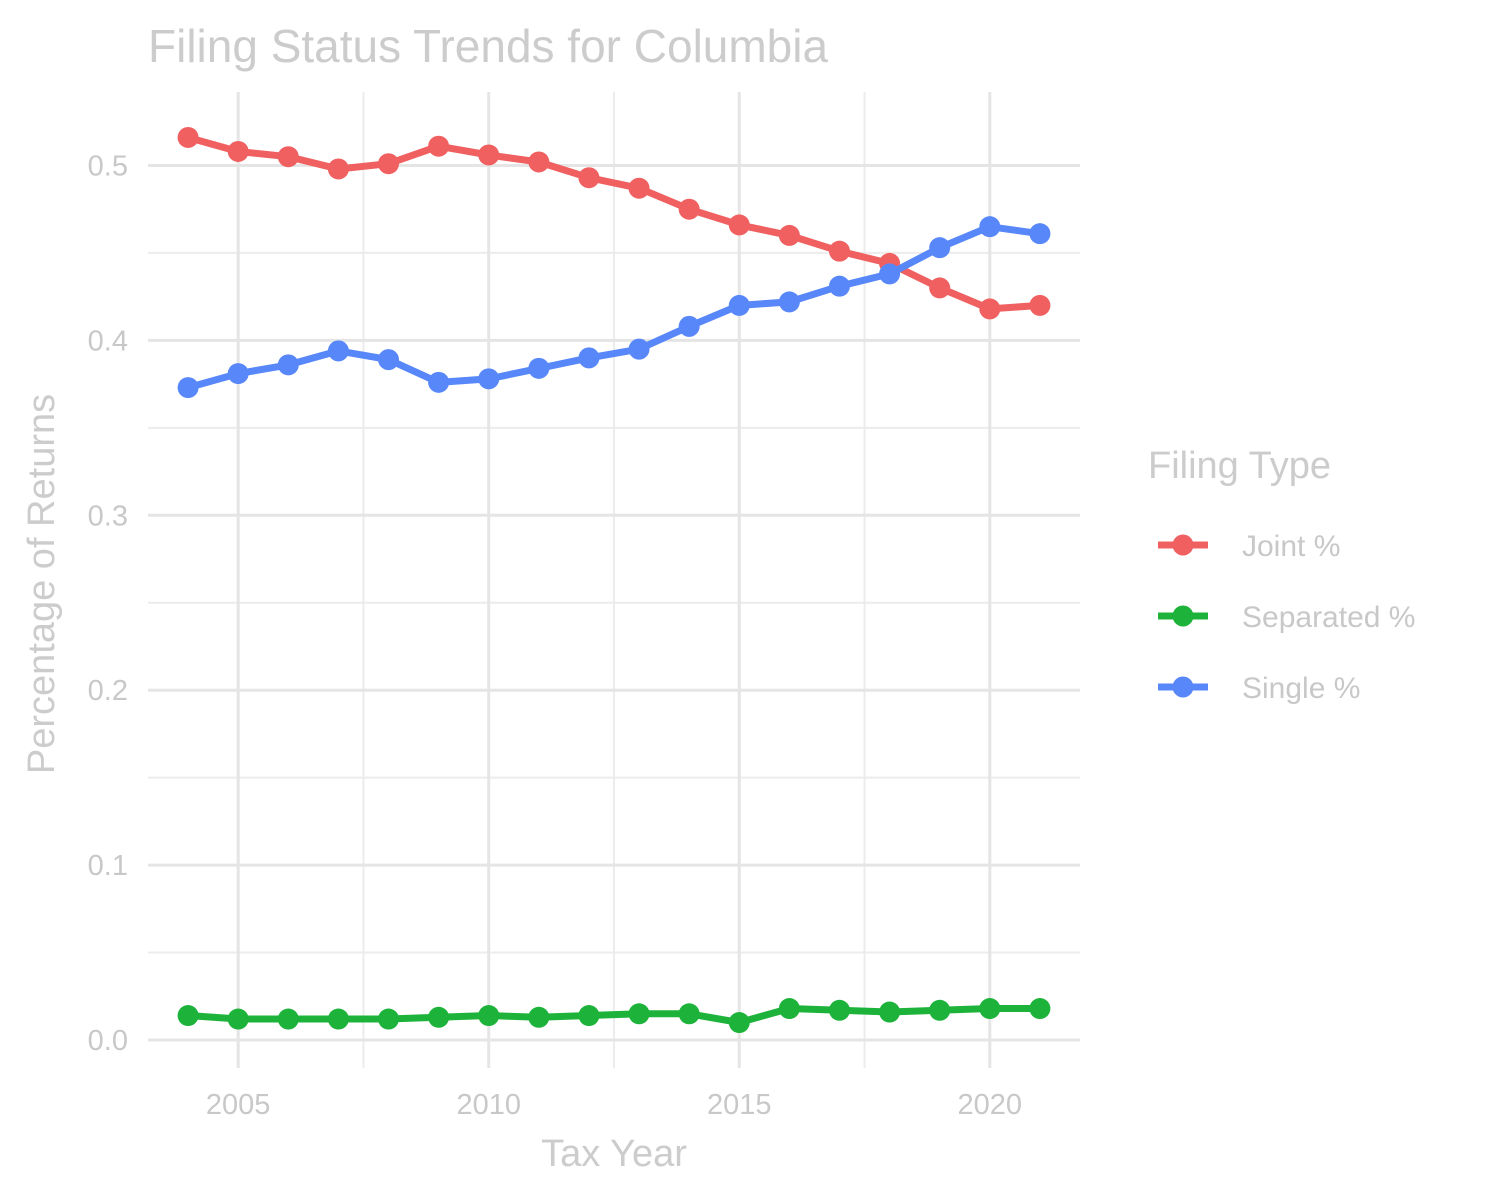 This screenshot has height=1199, width=1500. I want to click on y-tick-label: 0.1, so click(108, 866).